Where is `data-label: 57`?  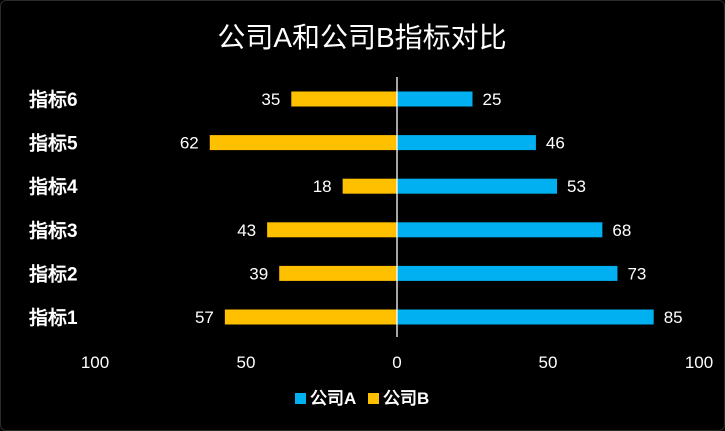 data-label: 57 is located at coordinates (204, 317).